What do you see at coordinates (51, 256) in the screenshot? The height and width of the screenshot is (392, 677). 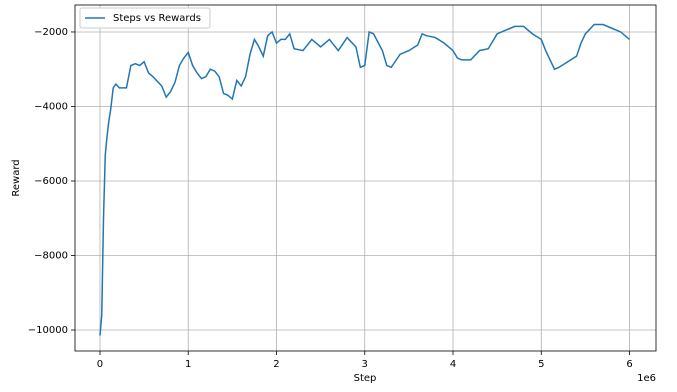 I see `y-tick-label: −8000` at bounding box center [51, 256].